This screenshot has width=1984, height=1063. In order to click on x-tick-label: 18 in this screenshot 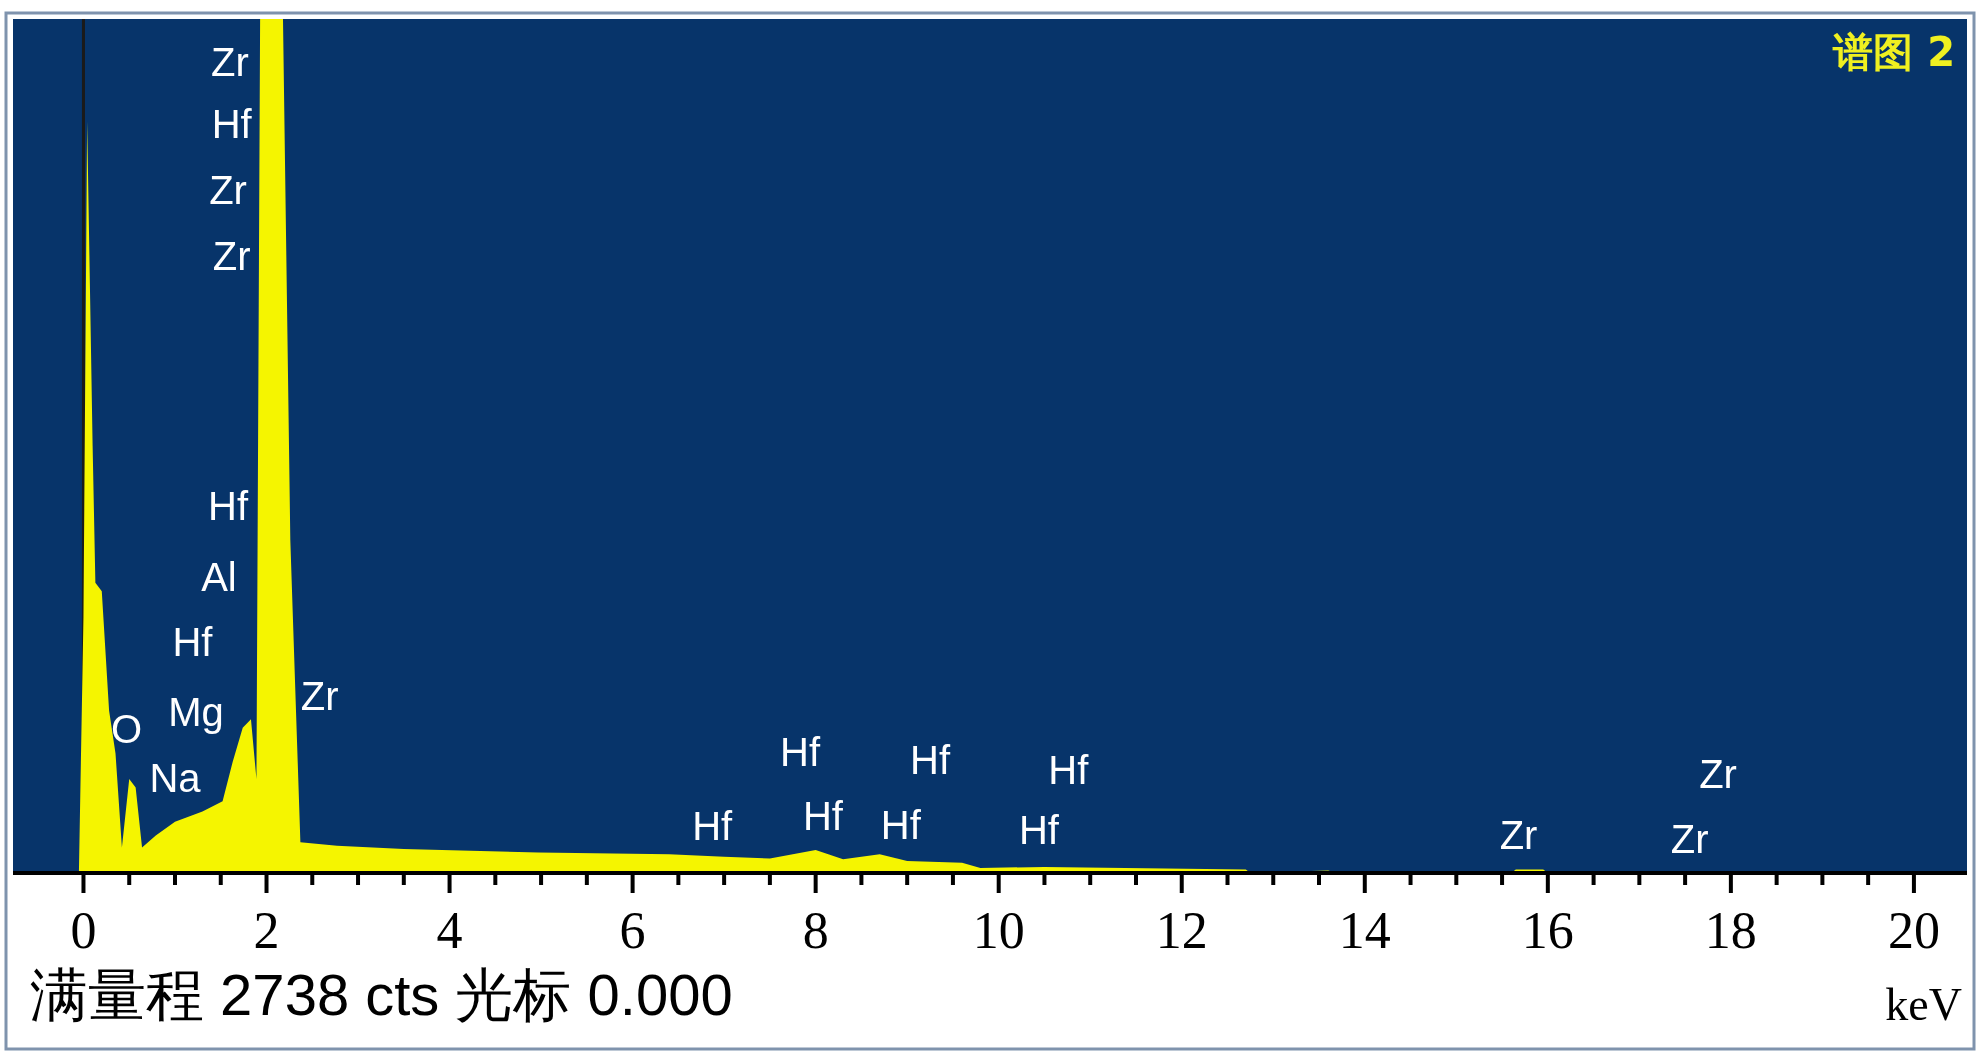, I will do `click(1730, 930)`.